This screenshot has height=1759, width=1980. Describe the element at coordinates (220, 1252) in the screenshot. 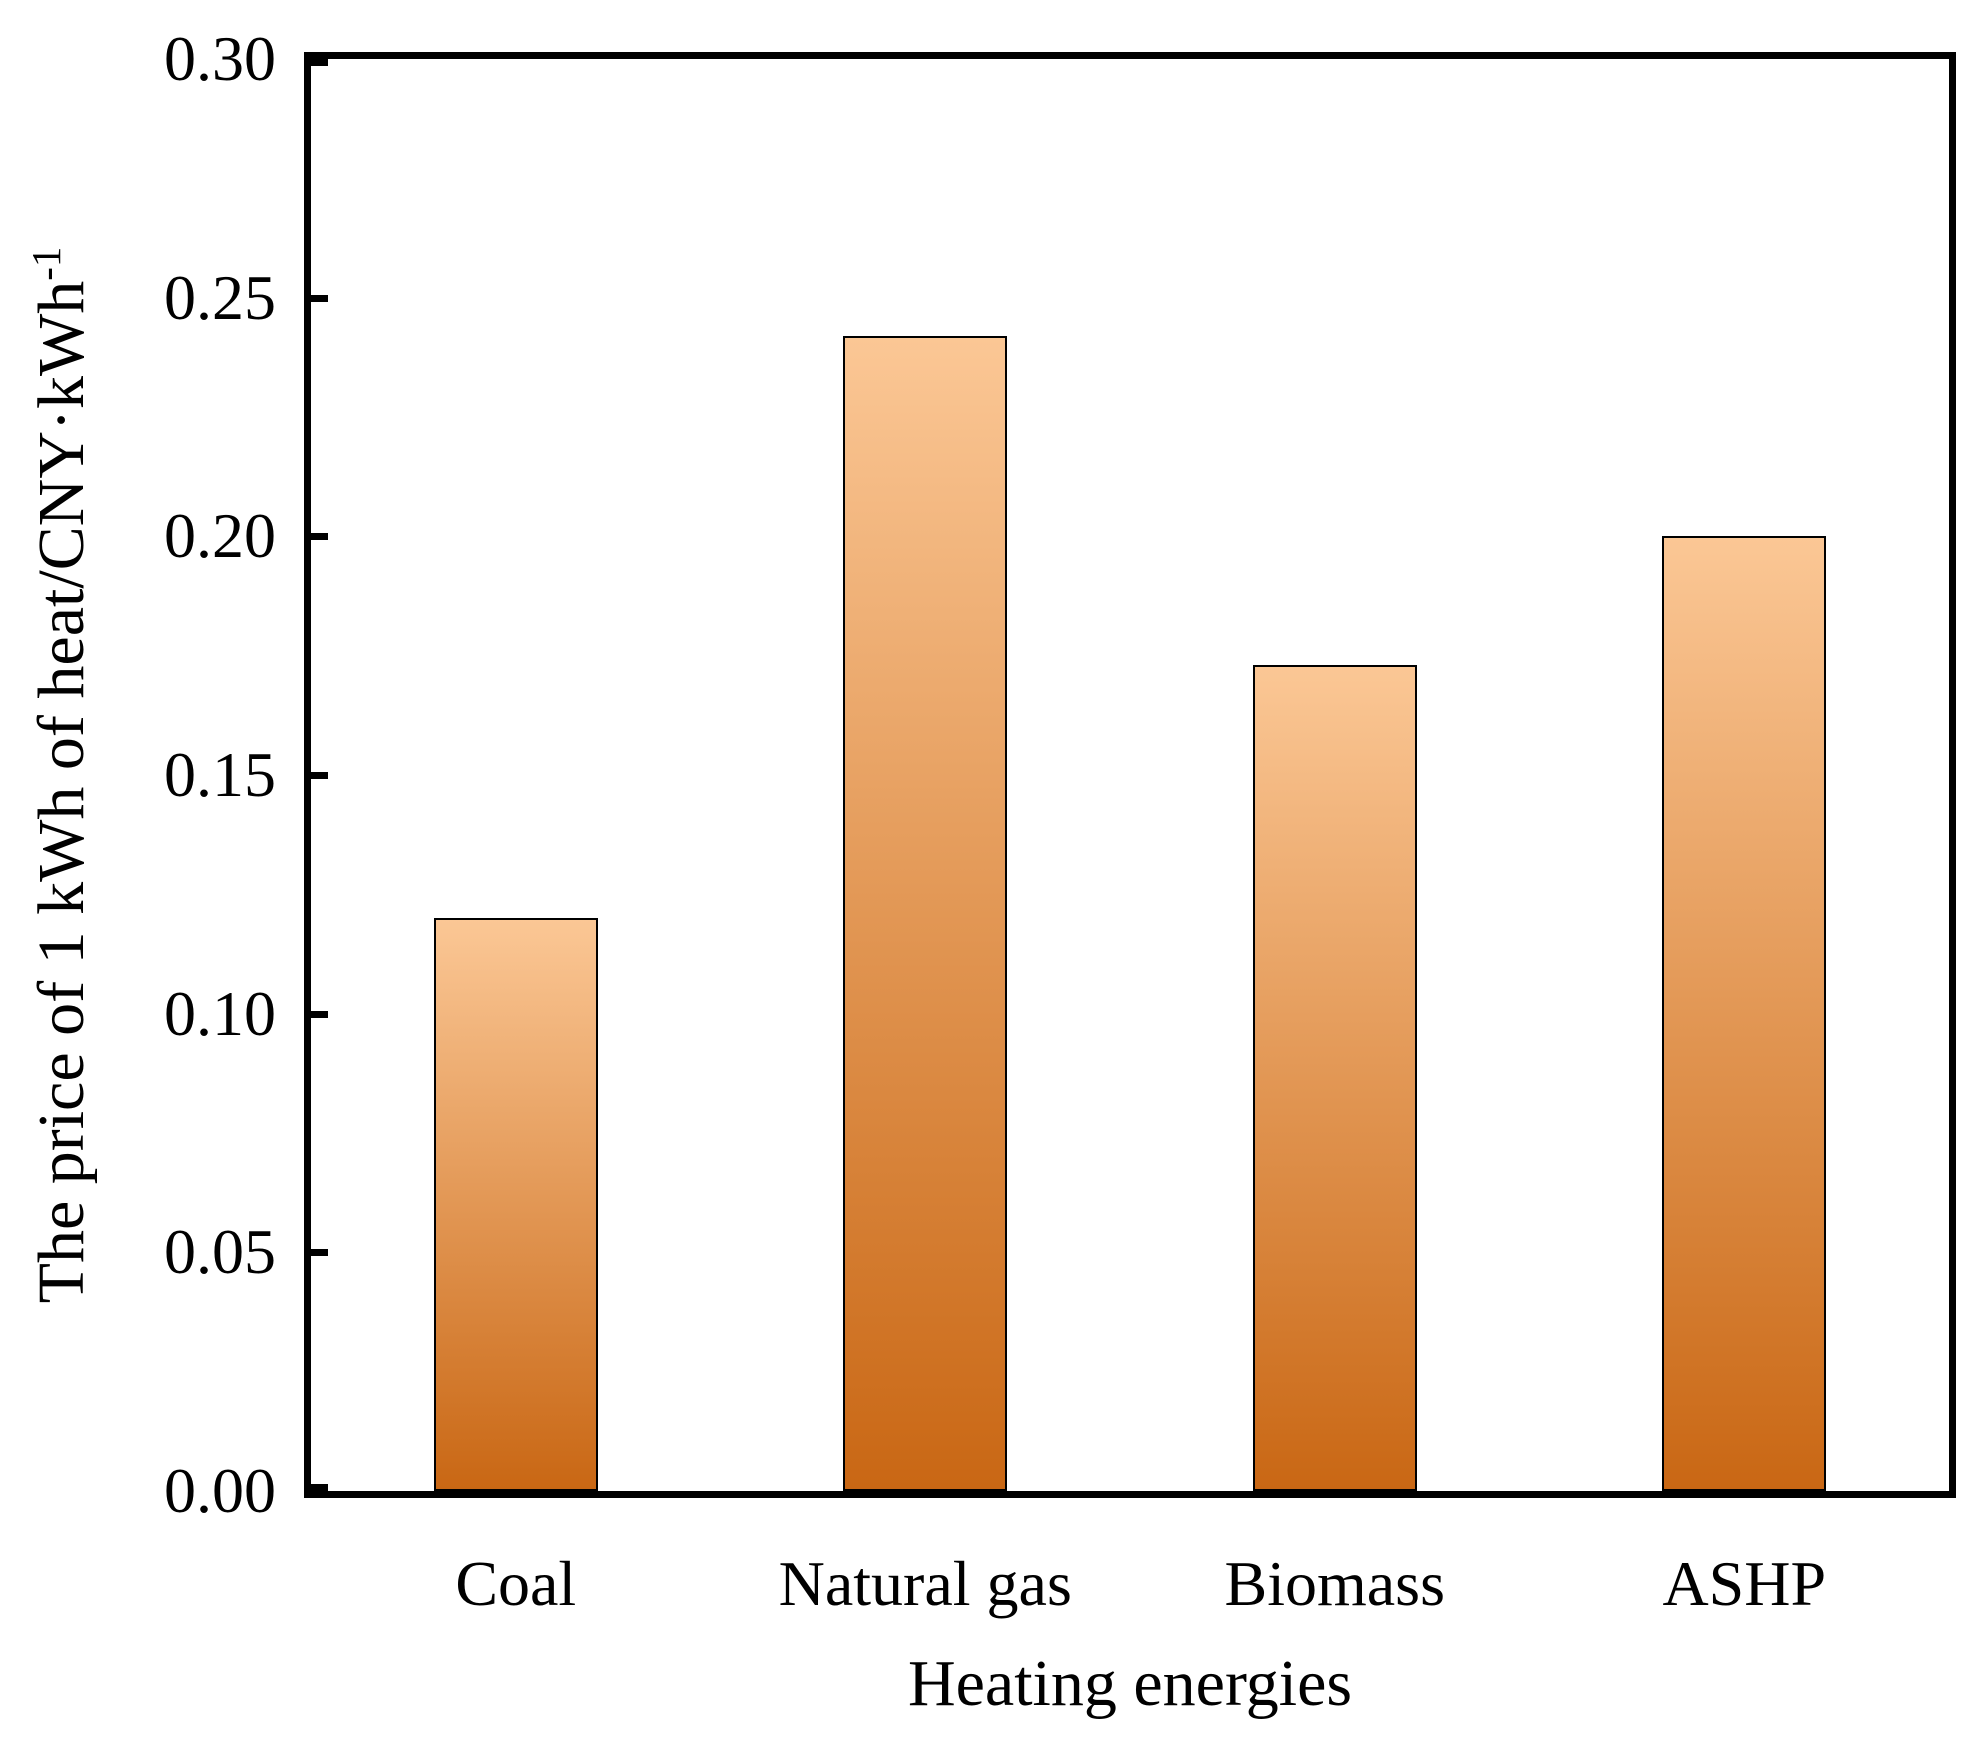

I see `y-tick-label: 0.05` at that location.